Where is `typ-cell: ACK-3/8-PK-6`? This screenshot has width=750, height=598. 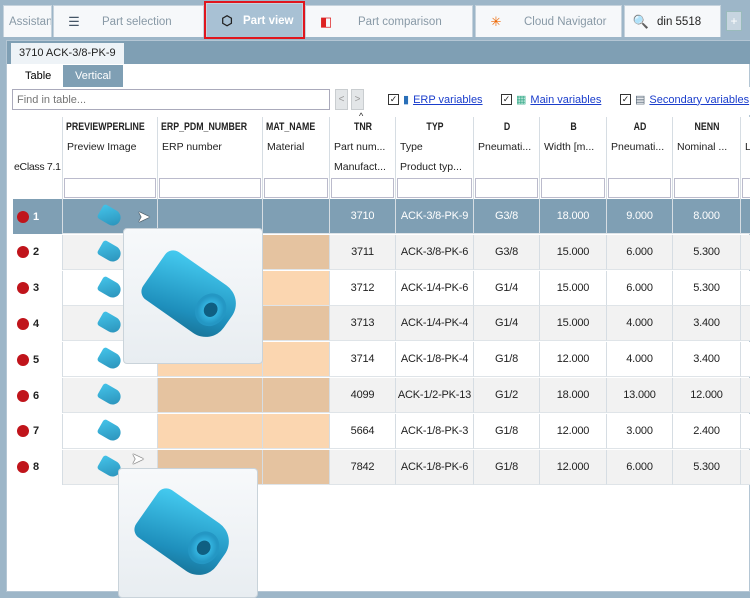 typ-cell: ACK-3/8-PK-6 is located at coordinates (435, 252).